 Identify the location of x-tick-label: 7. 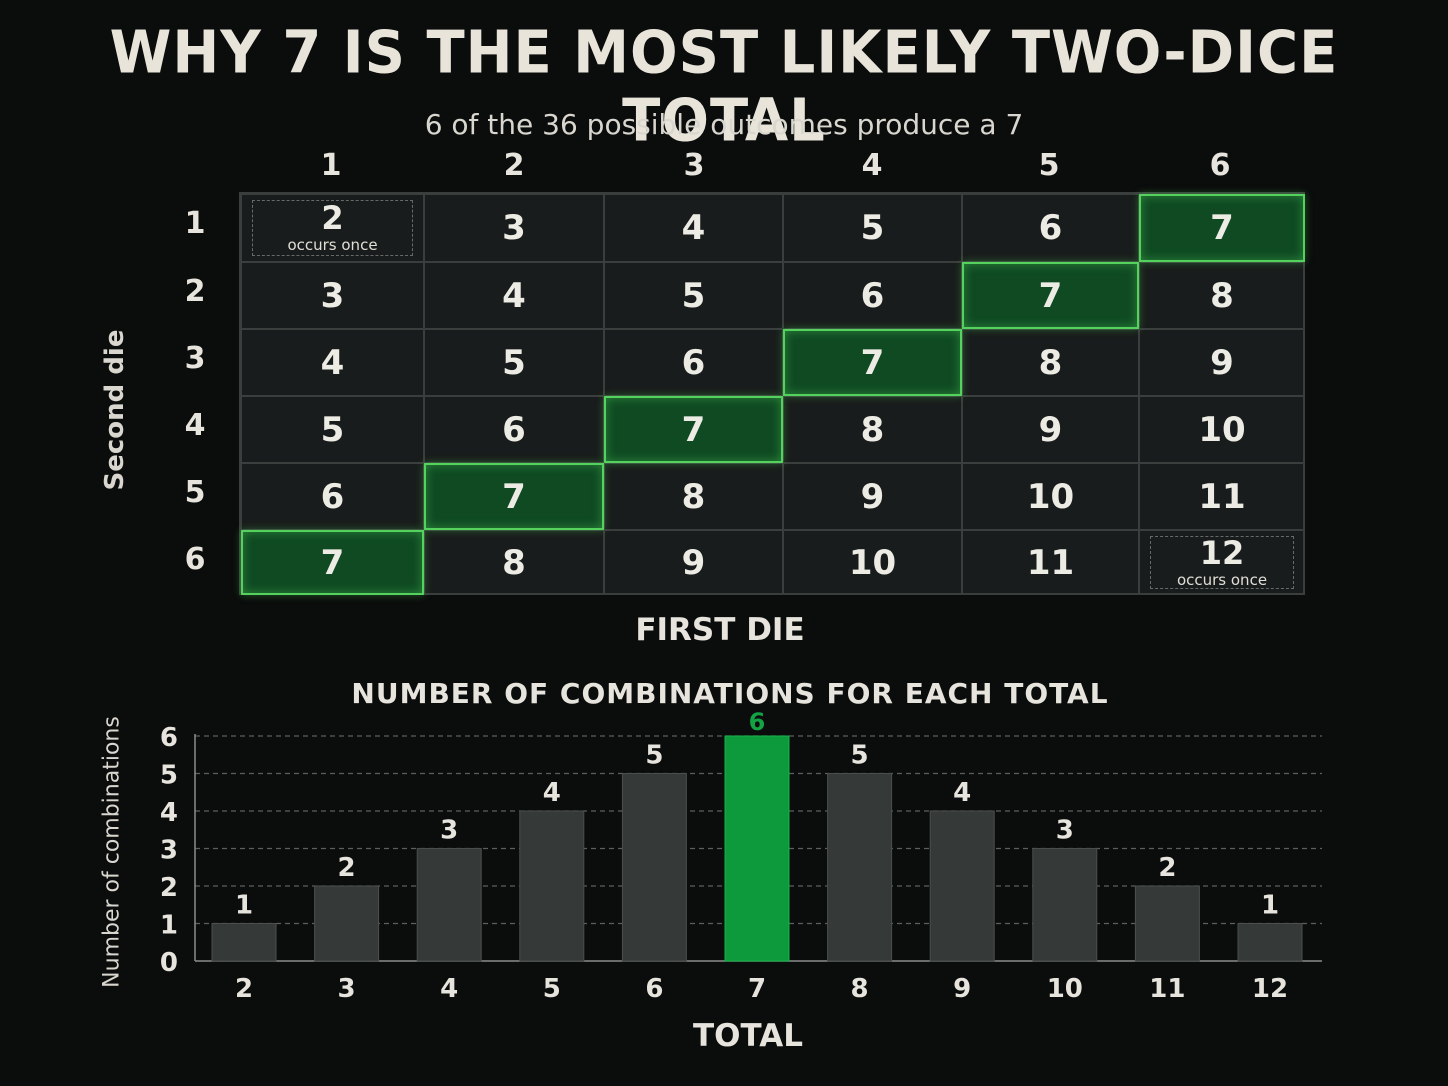
(757, 989).